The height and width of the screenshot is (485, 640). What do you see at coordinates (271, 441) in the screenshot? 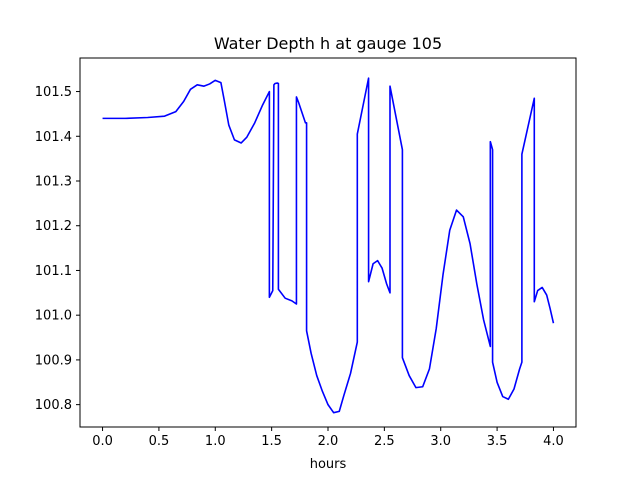
I see `x-tick-label: 1.5` at bounding box center [271, 441].